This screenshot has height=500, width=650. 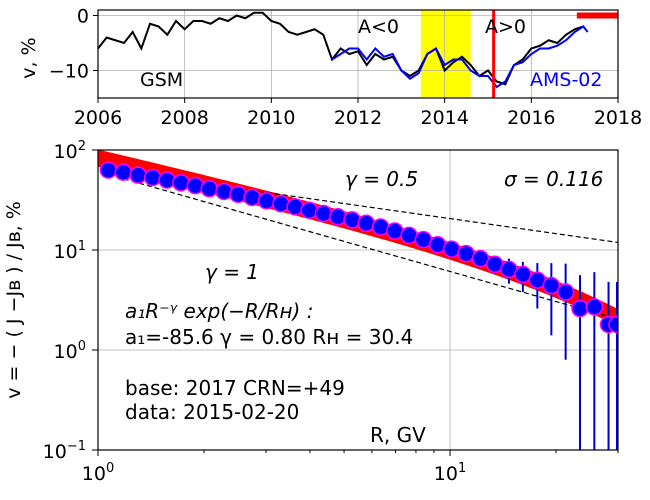 What do you see at coordinates (70, 351) in the screenshot?
I see `bottom-y-tick-label: 10⁰` at bounding box center [70, 351].